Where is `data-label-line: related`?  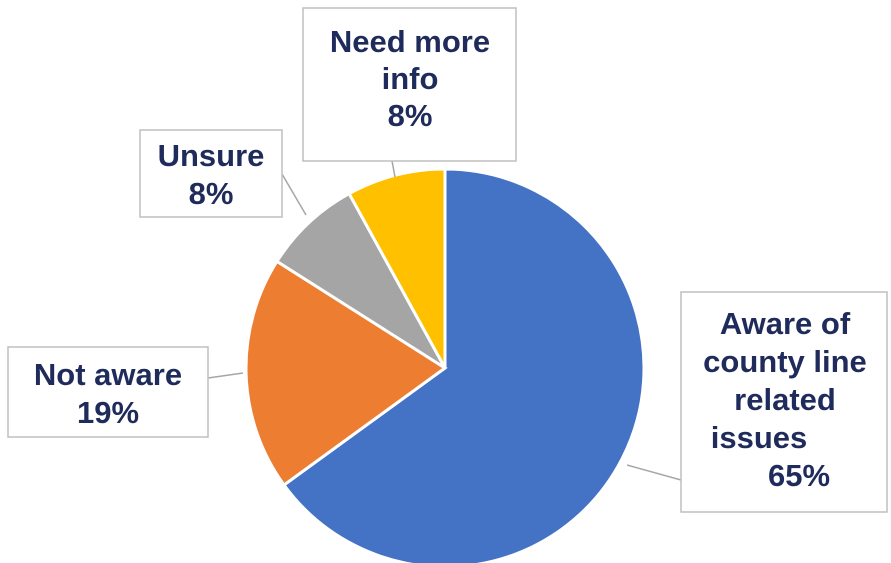
data-label-line: related is located at coordinates (785, 399).